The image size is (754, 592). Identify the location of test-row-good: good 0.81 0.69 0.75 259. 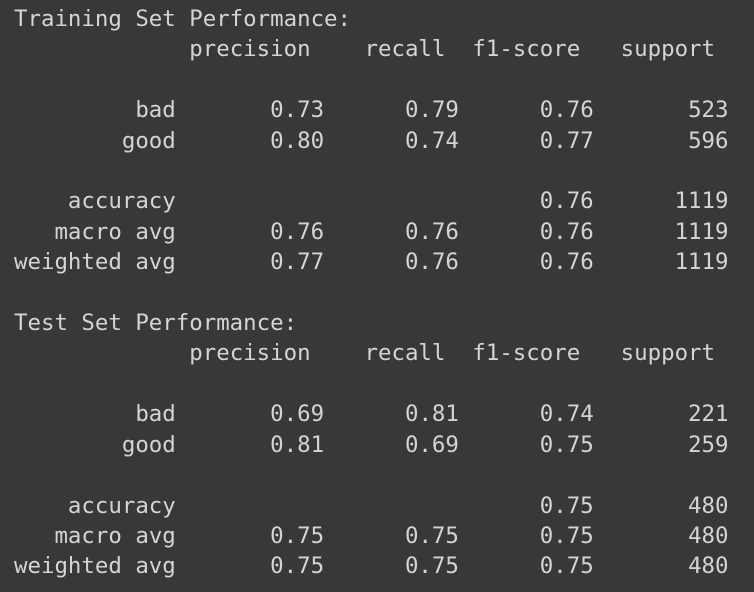
(371, 445).